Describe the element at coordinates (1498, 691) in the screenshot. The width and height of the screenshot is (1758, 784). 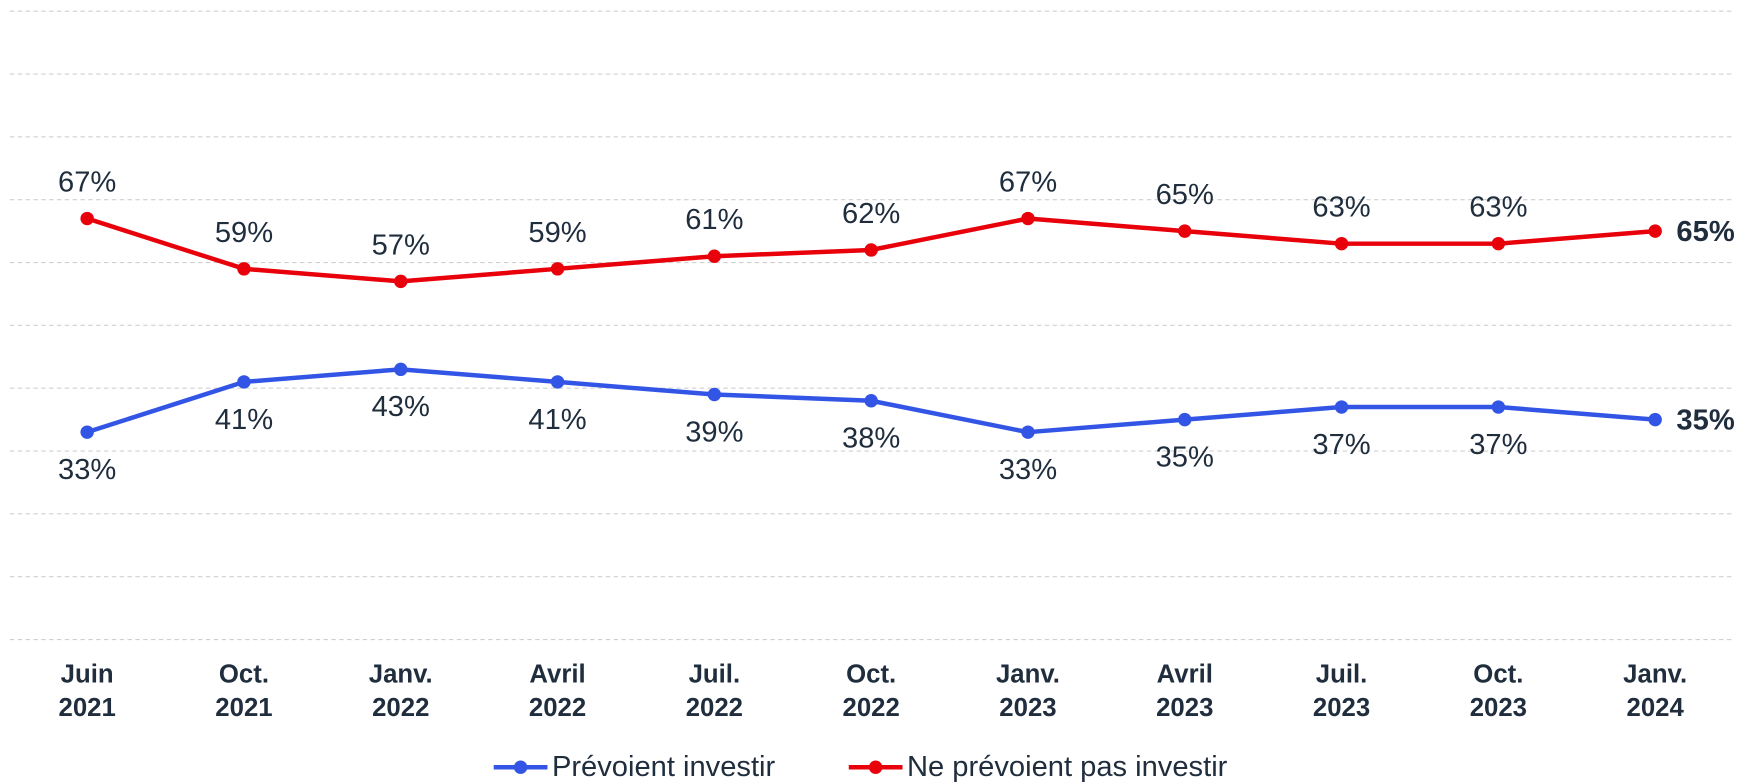
I see `x-tick-label: Oct. 2023` at that location.